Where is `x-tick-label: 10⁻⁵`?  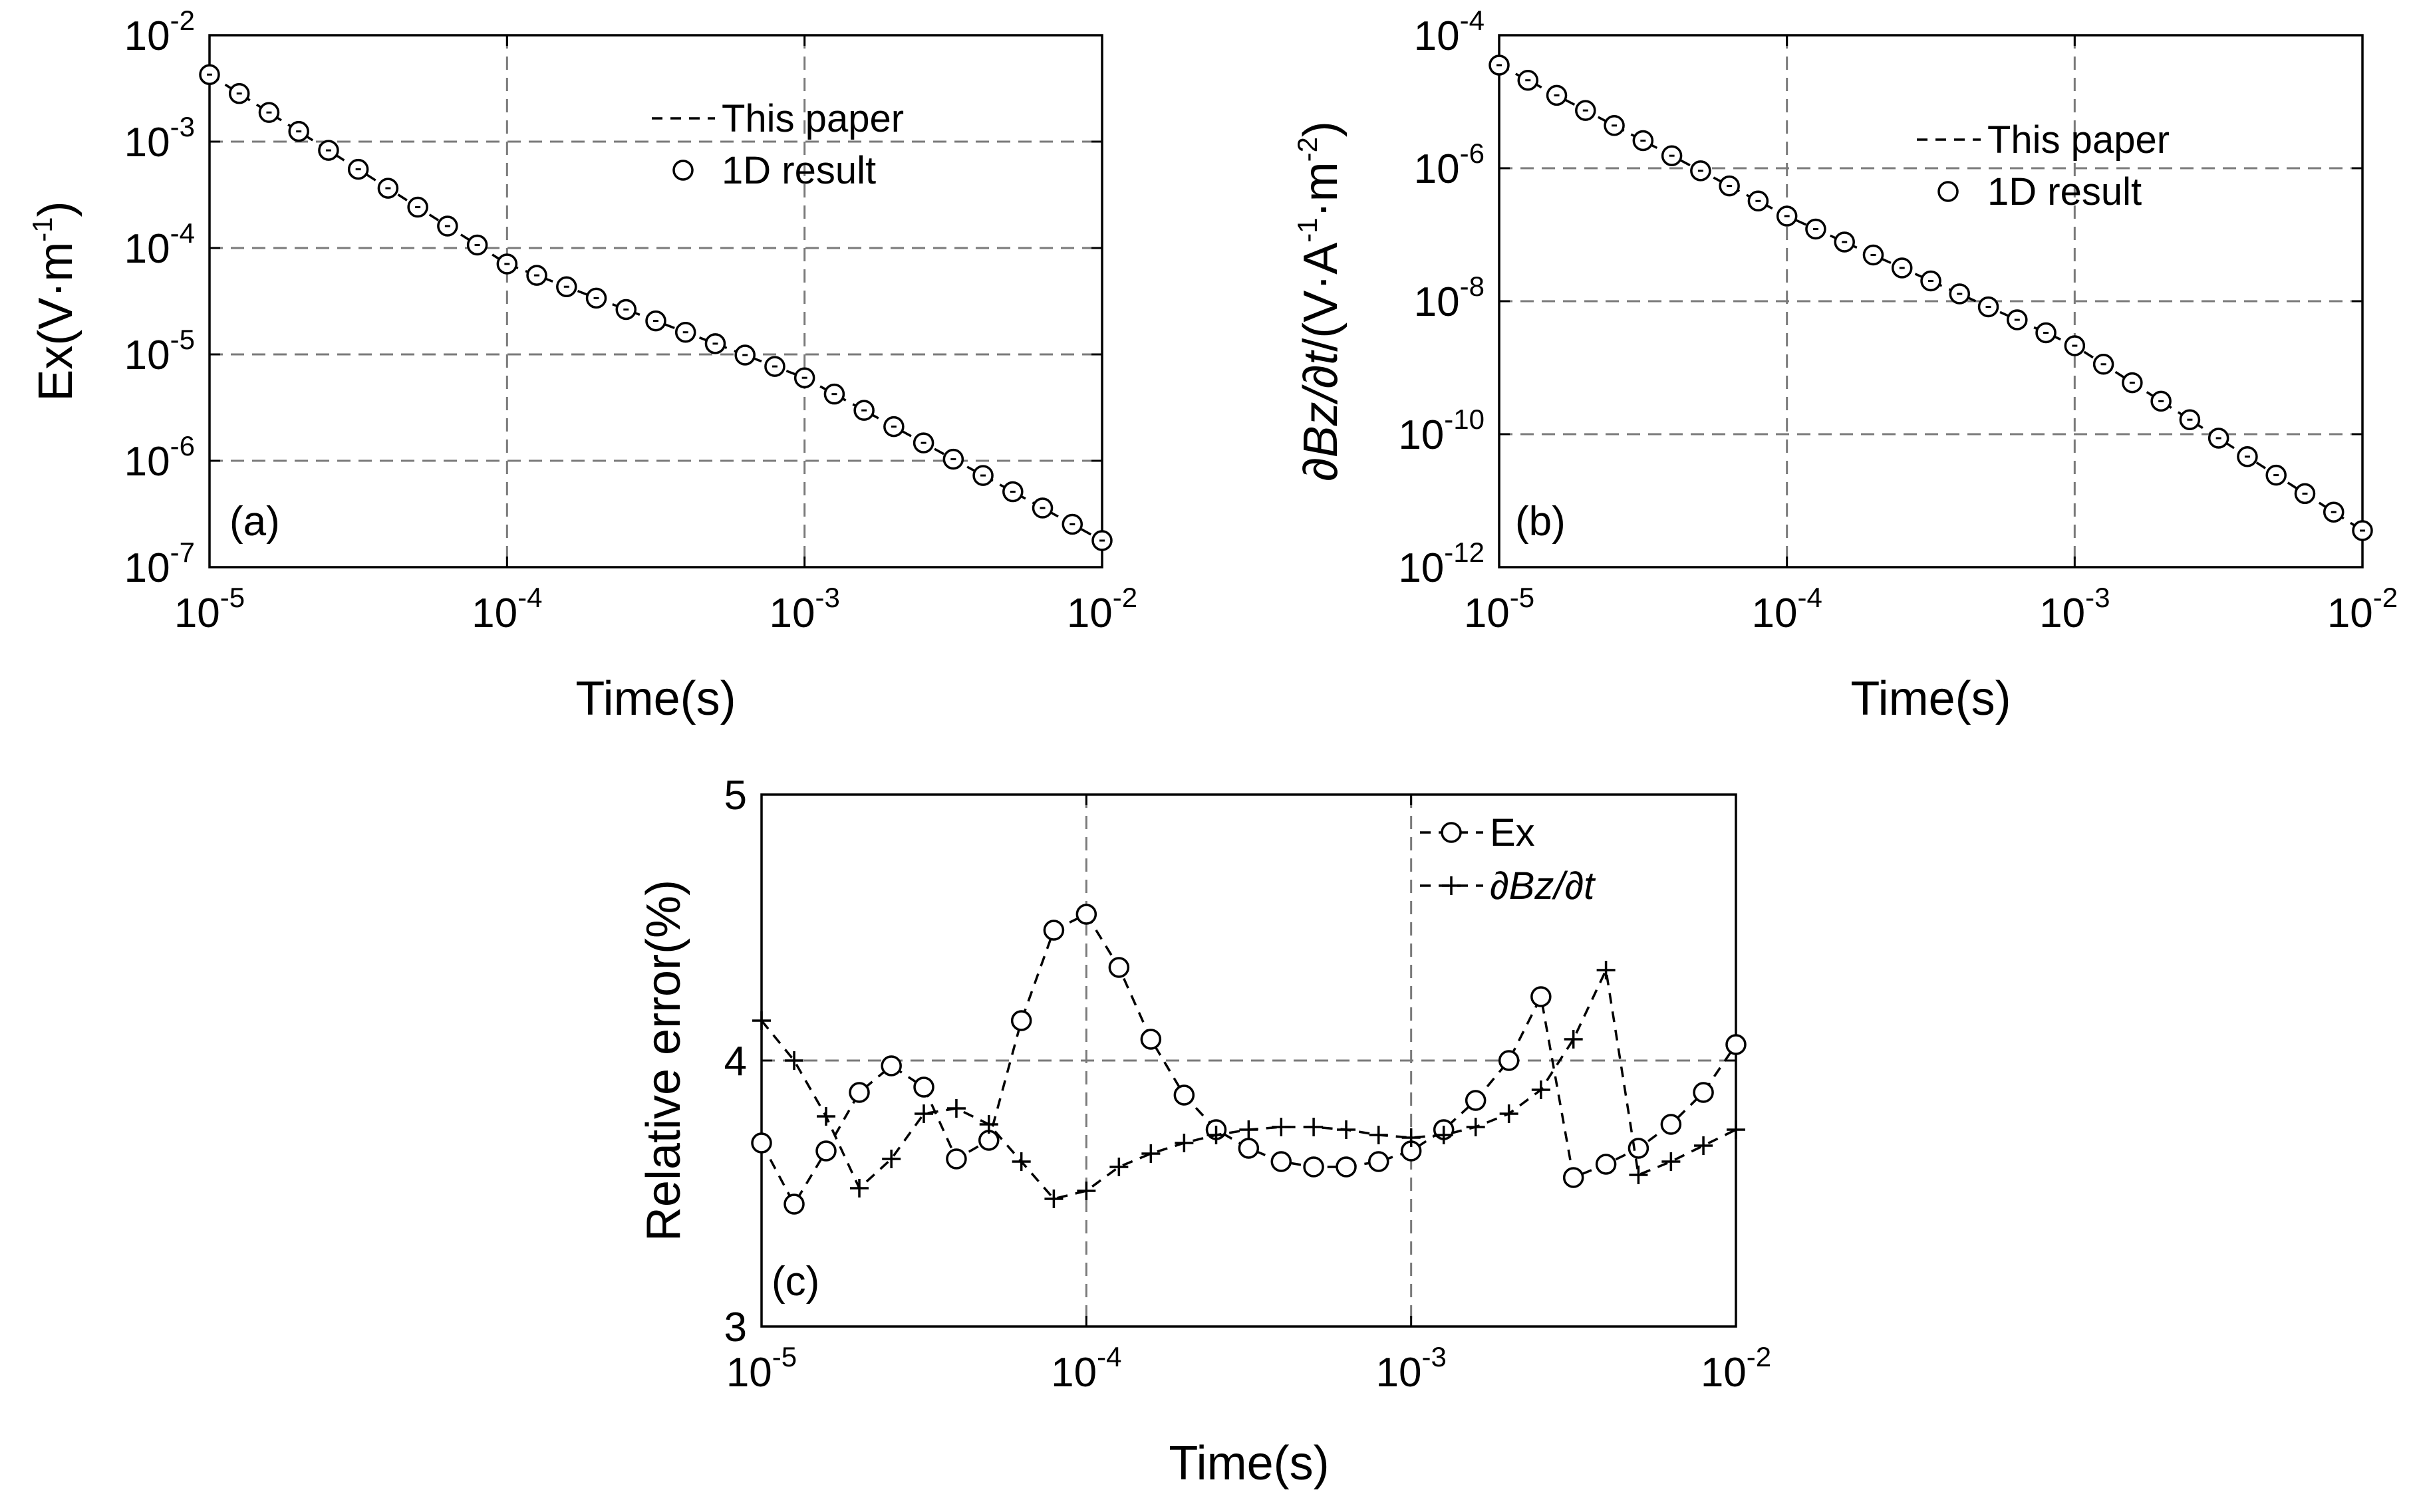 x-tick-label: 10⁻⁵ is located at coordinates (209, 609).